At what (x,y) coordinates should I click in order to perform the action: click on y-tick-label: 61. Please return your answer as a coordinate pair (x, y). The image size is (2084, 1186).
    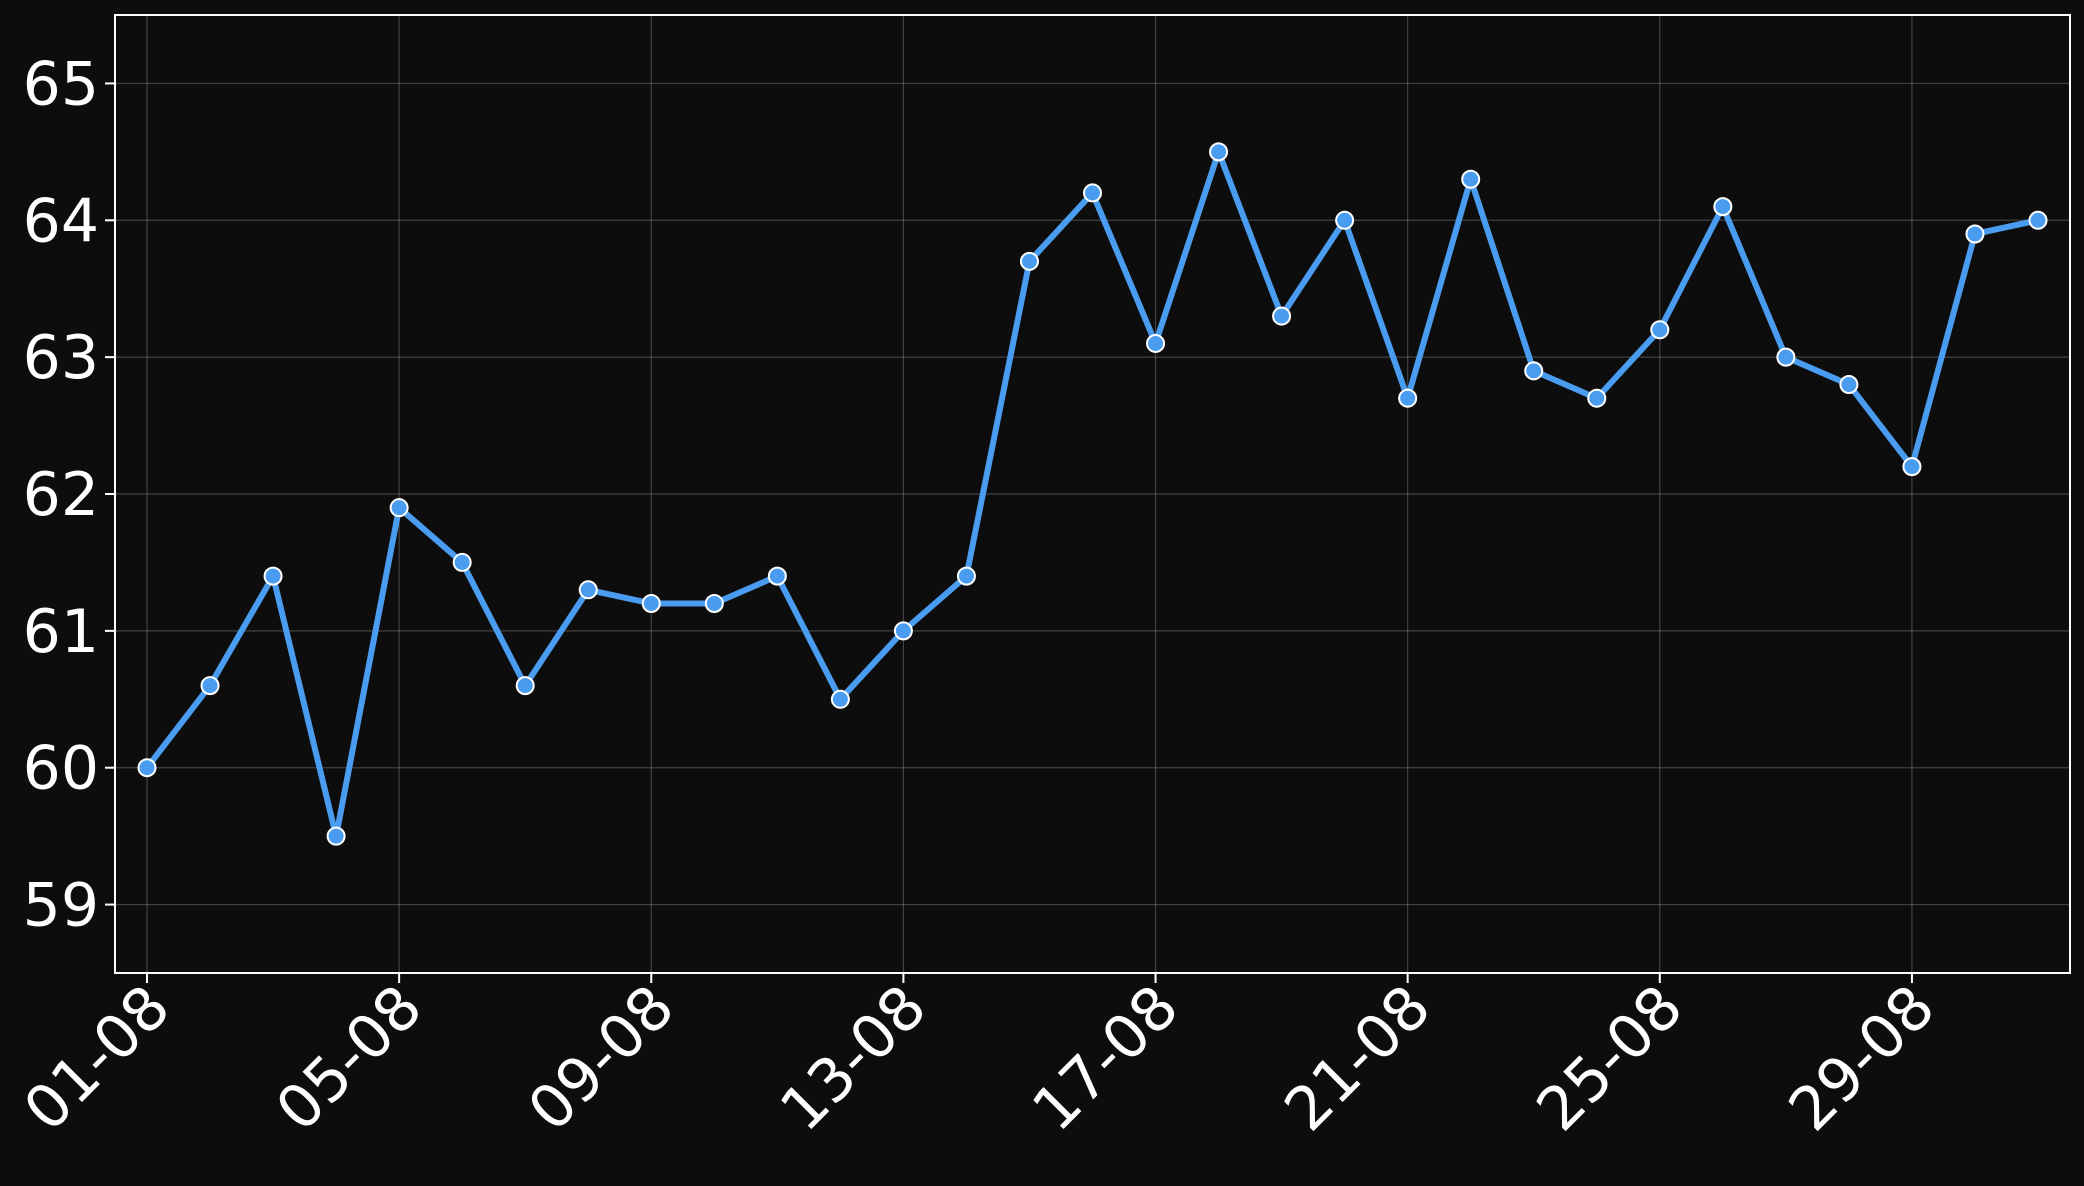
    Looking at the image, I should click on (61, 632).